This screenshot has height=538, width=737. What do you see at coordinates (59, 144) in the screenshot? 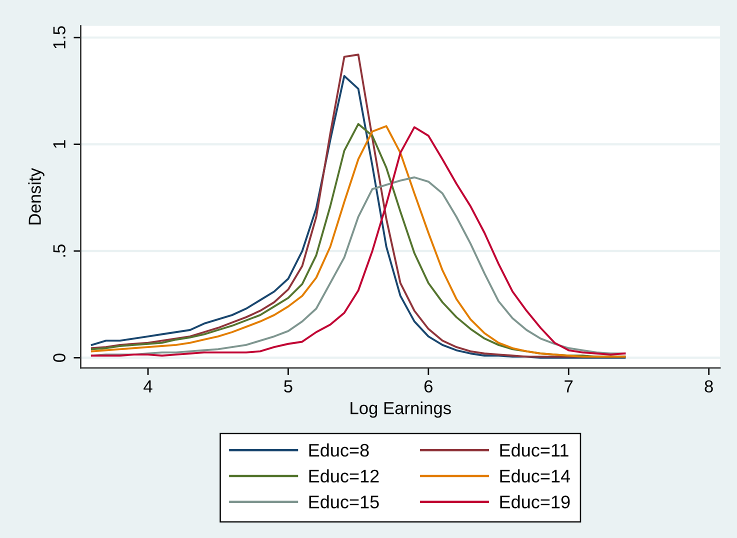
I see `y-tick-label: 1` at bounding box center [59, 144].